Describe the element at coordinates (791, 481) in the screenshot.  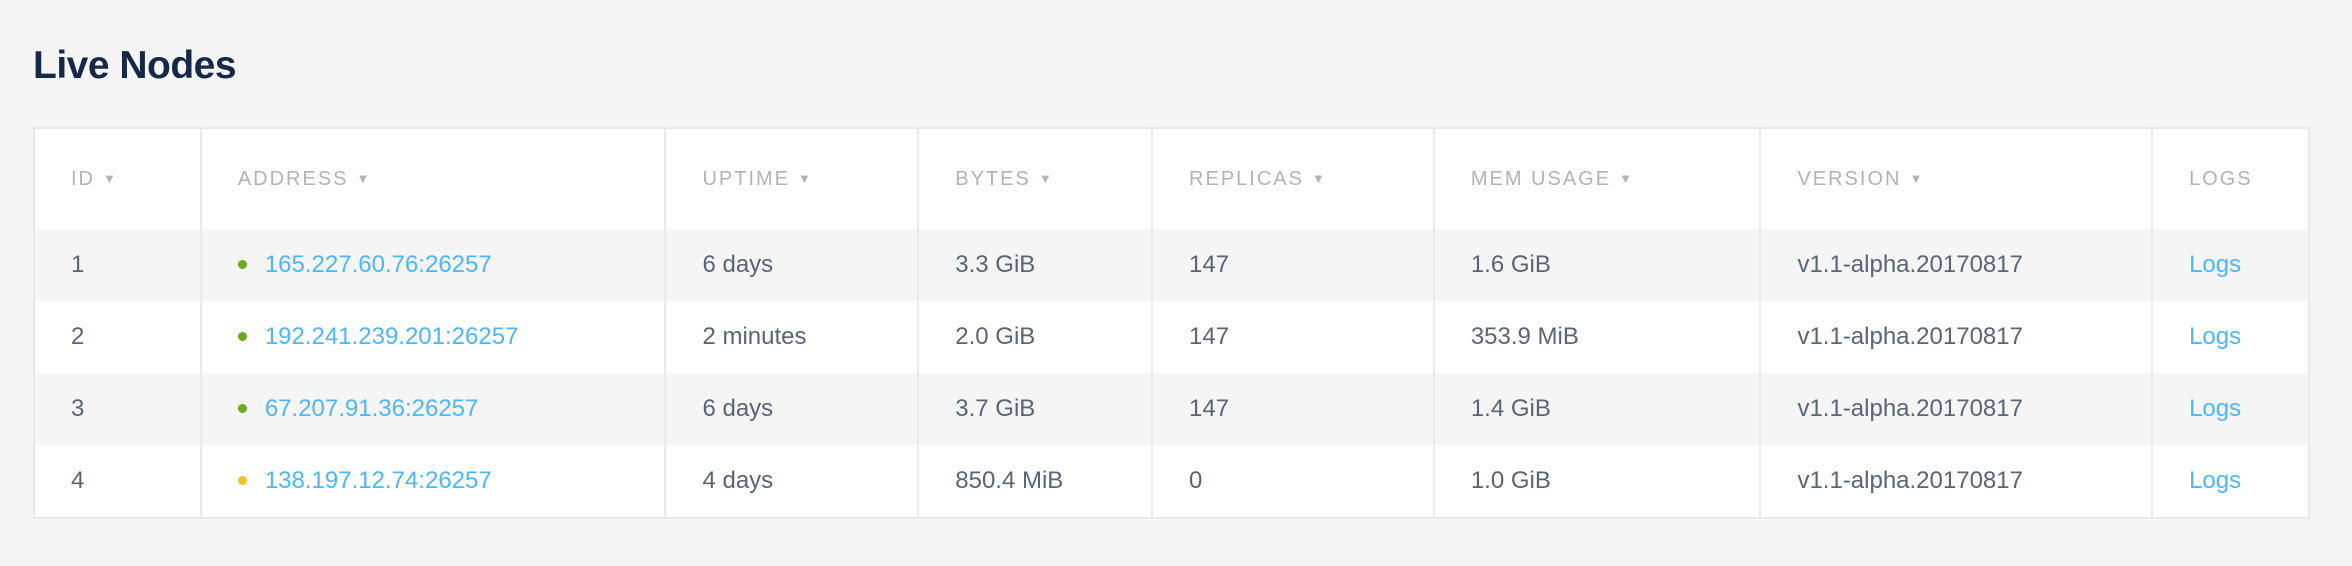
I see `node-uptime: 4 days` at that location.